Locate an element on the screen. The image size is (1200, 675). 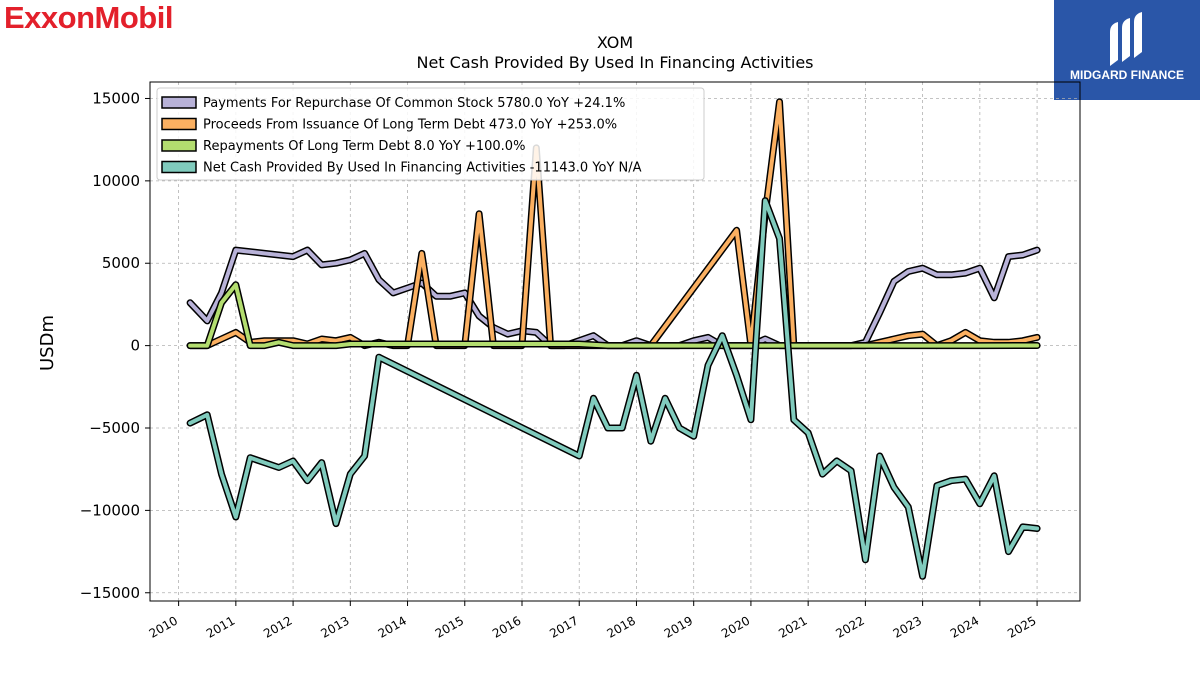
midgard-finance-wordmark: MIDGARD FINANCE is located at coordinates (1127, 75).